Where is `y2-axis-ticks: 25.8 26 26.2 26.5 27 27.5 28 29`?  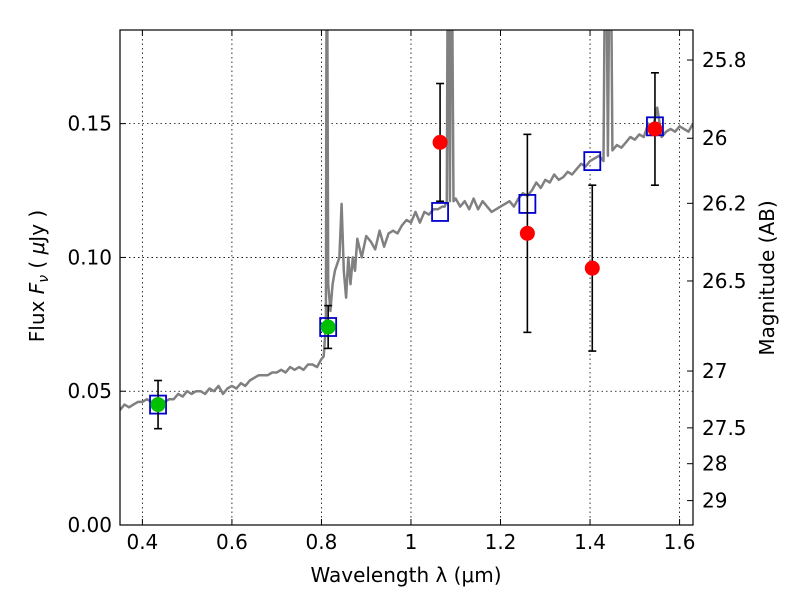
y2-axis-ticks: 25.8 26 26.2 26.5 27 27.5 28 29 is located at coordinates (717, 280).